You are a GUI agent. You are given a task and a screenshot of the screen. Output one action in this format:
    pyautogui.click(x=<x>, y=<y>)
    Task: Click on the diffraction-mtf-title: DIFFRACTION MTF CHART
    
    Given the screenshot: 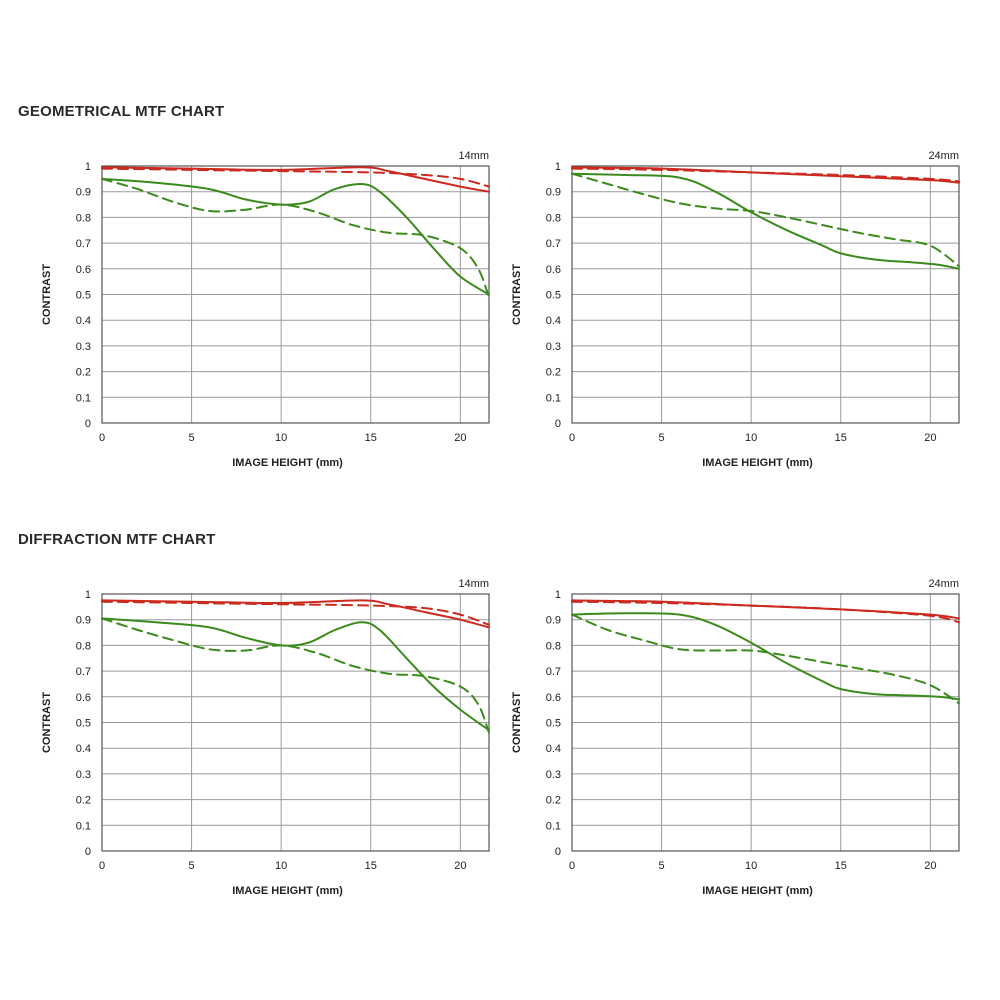 What is the action you would take?
    pyautogui.click(x=117, y=539)
    